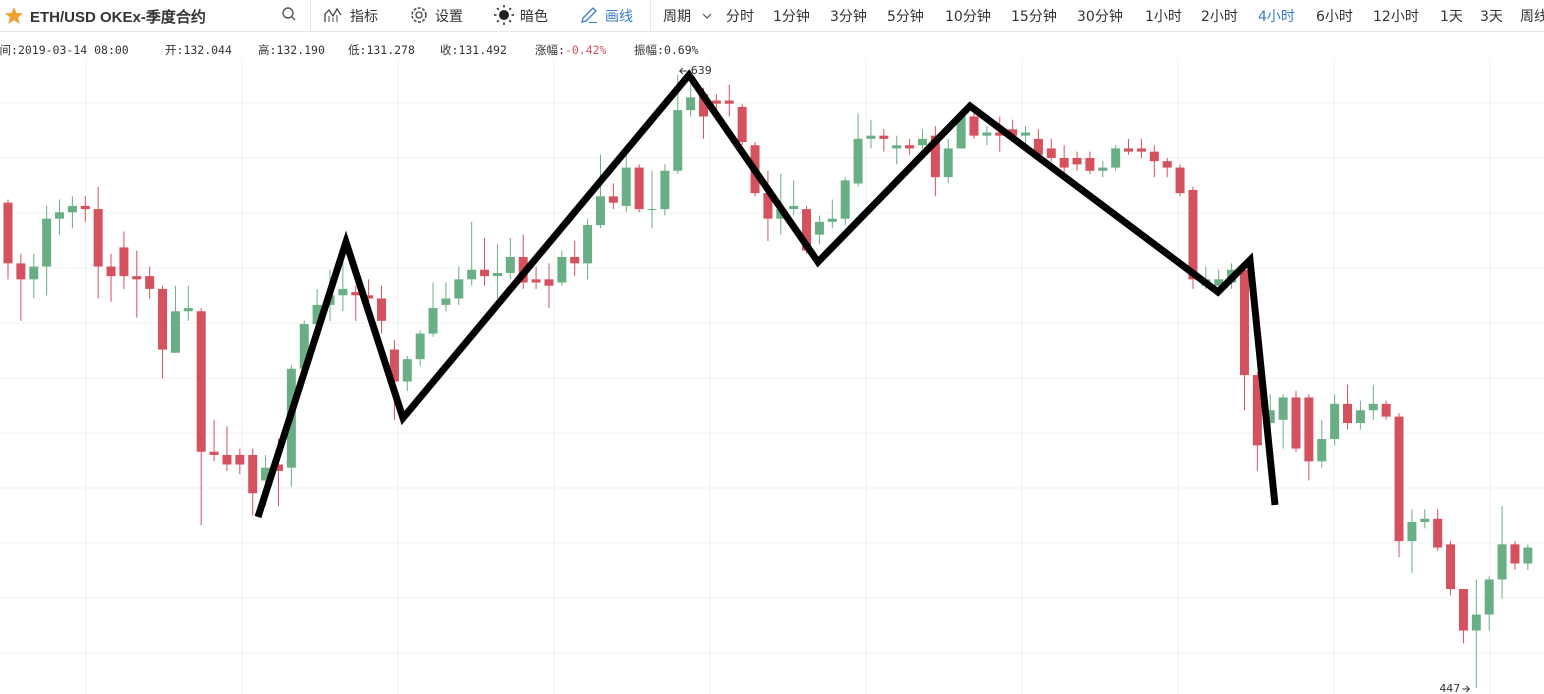  Describe the element at coordinates (334, 15) in the screenshot. I see `indicator-icon` at that location.